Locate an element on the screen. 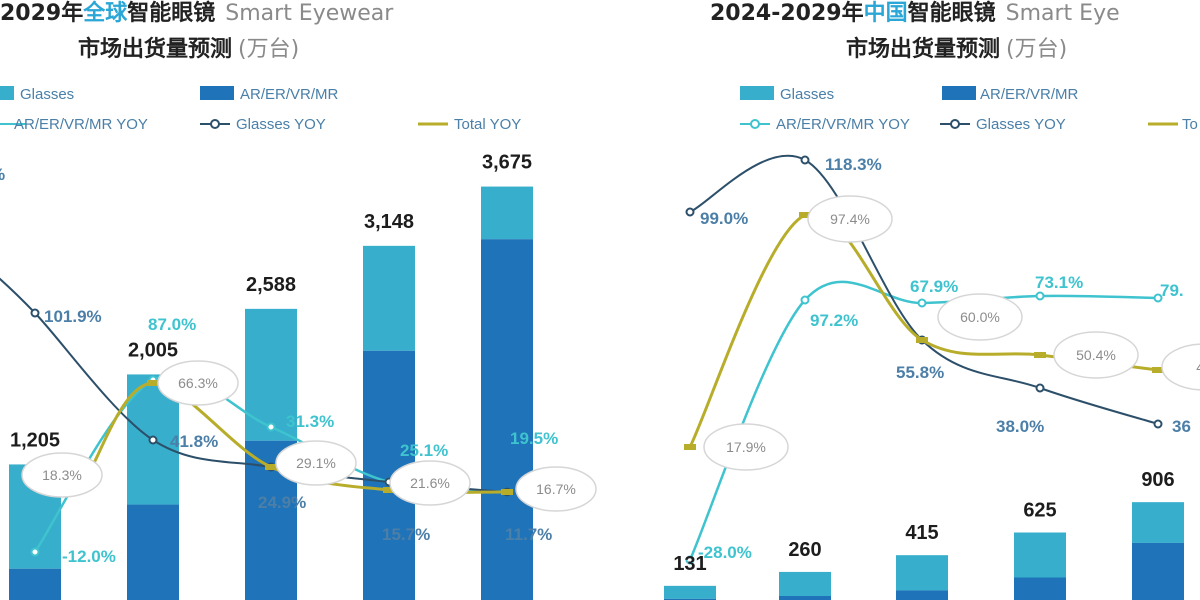 This screenshot has height=600, width=1200. glasses-yoy-label: 15.7% is located at coordinates (406, 534).